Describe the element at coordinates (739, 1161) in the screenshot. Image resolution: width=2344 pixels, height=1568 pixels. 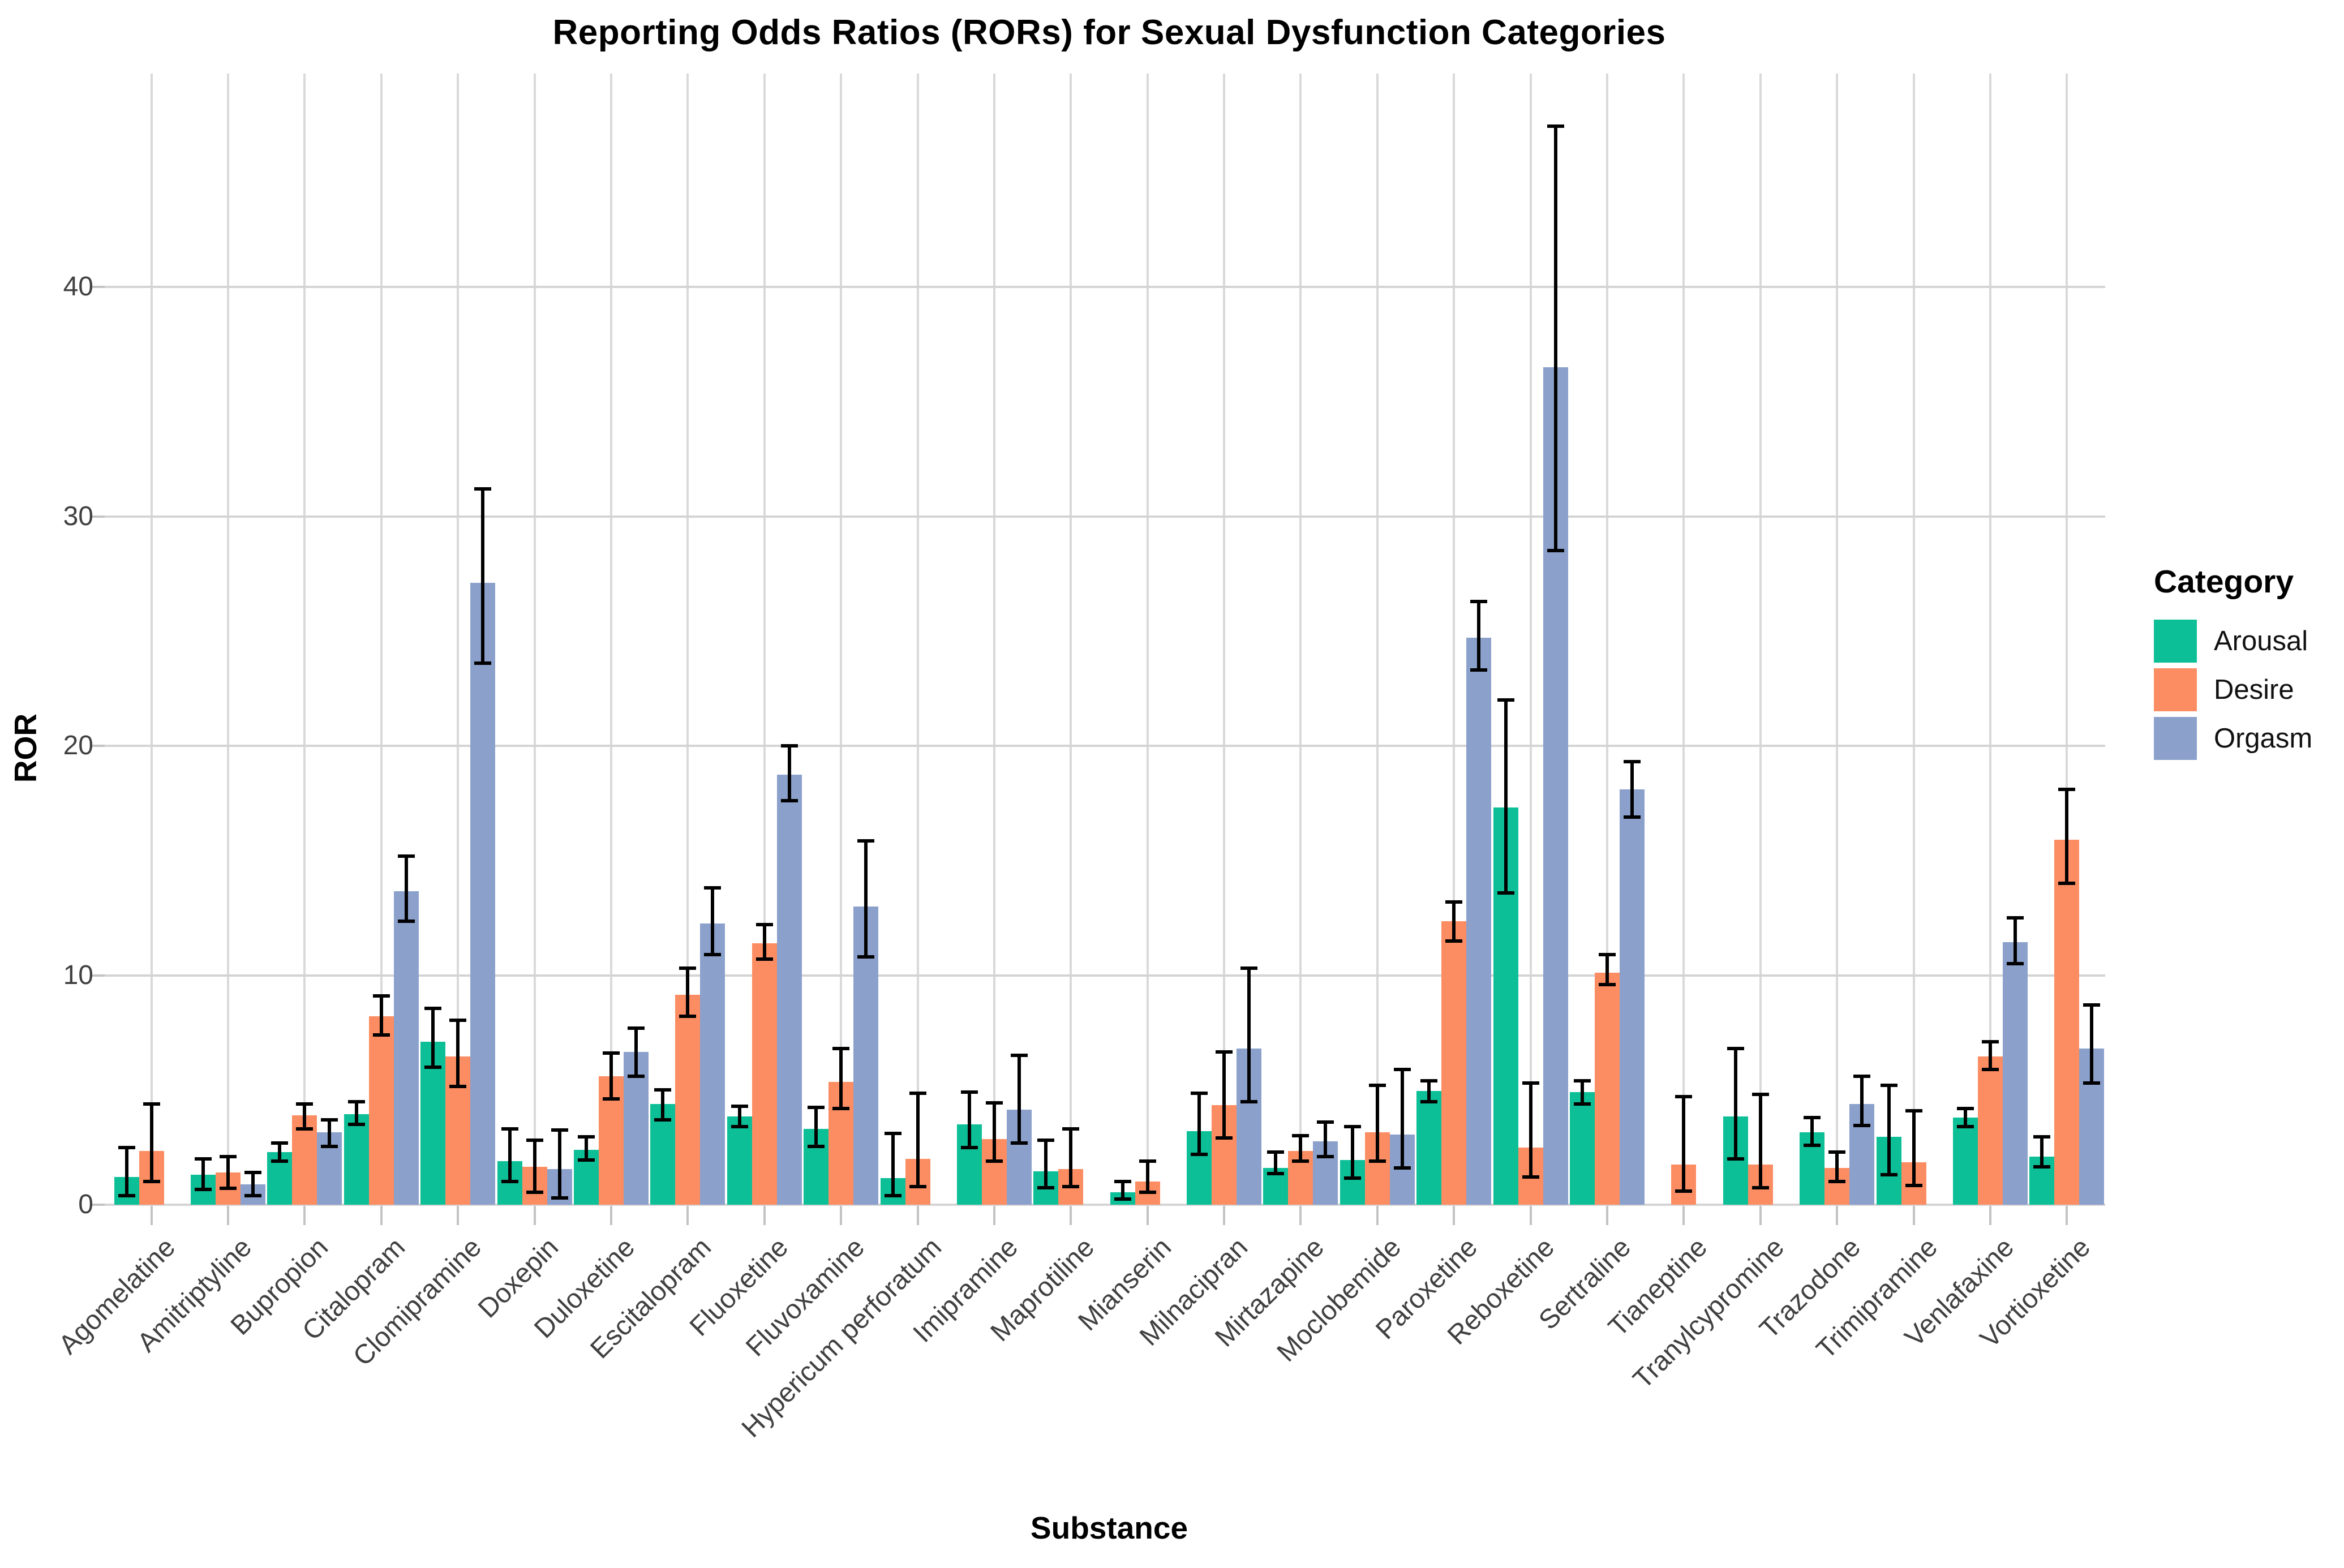
I see `bar-fluoxetine-arousal` at that location.